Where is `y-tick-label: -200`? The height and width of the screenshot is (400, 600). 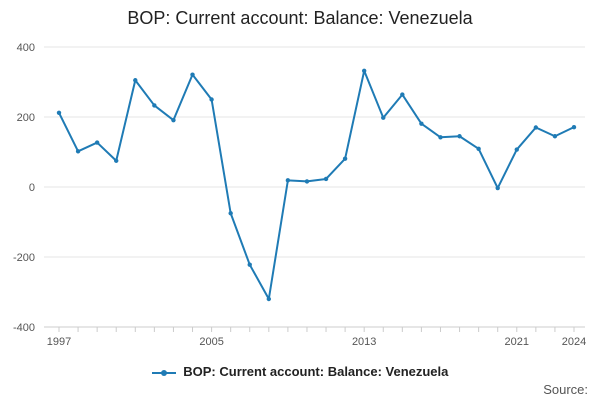
y-tick-label: -200 is located at coordinates (24, 258).